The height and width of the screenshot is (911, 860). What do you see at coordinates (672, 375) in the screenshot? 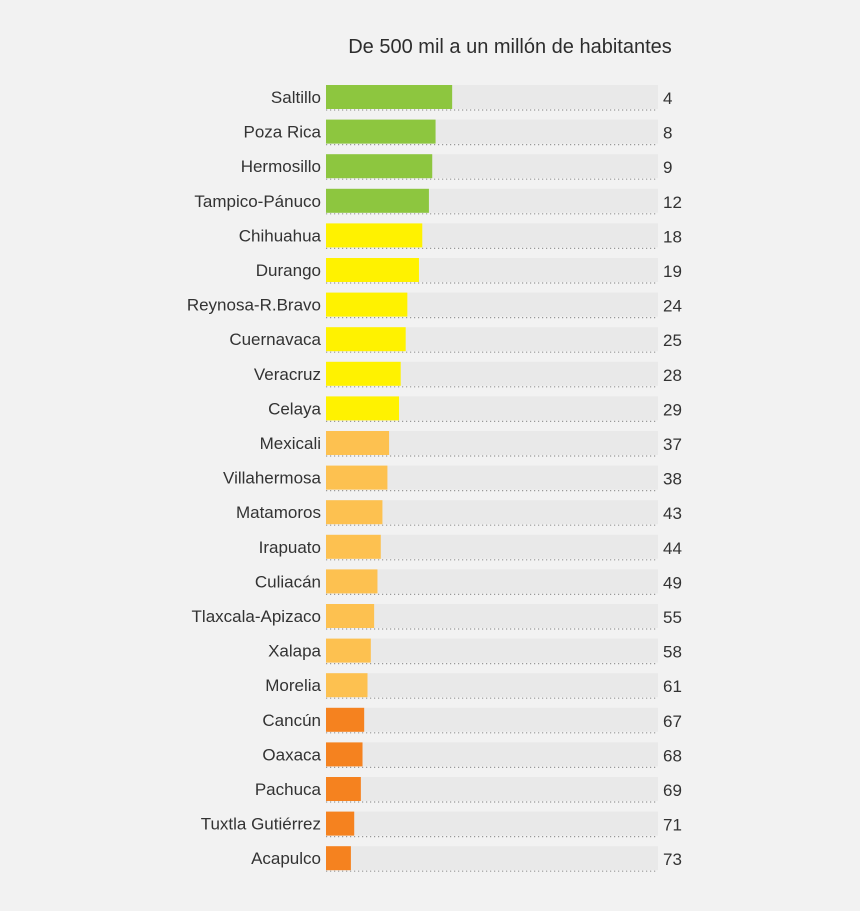
I see `value-label: 28` at bounding box center [672, 375].